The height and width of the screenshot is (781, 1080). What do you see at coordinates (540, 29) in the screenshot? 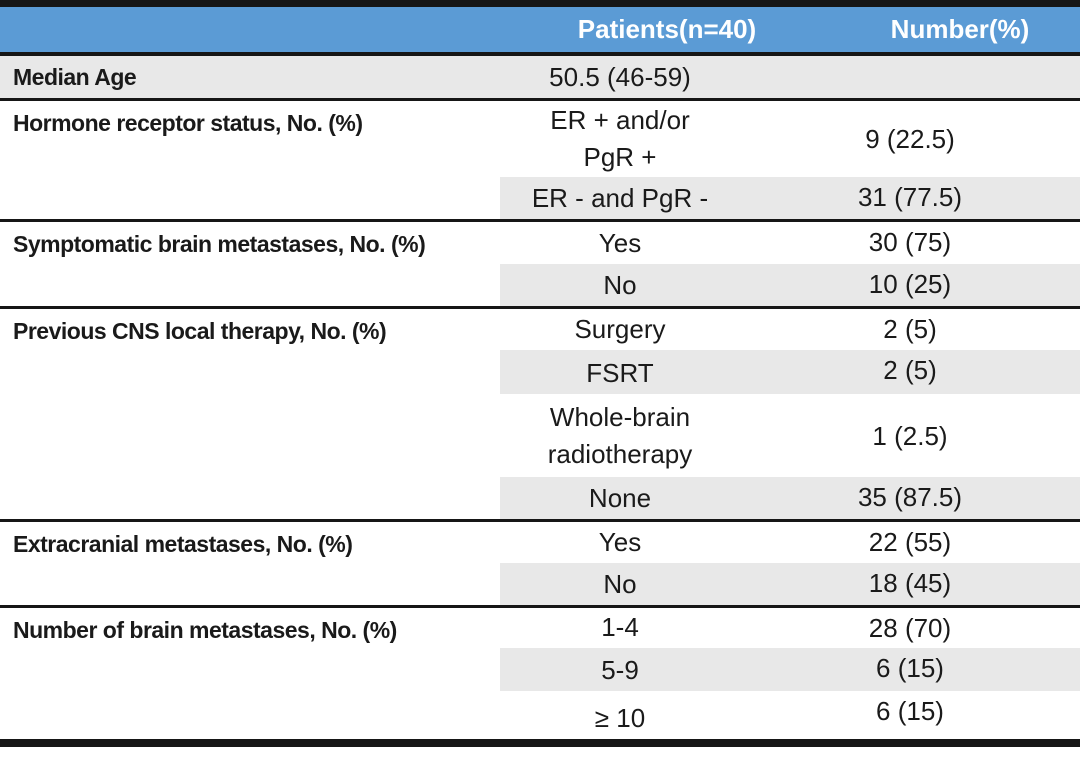
I see `table-header: Patients(n=40) Number(%)` at bounding box center [540, 29].